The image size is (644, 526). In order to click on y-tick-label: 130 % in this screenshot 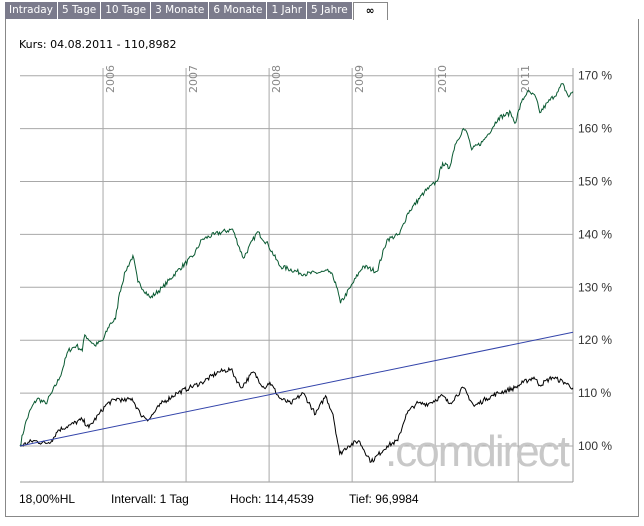, I will do `click(595, 287)`.